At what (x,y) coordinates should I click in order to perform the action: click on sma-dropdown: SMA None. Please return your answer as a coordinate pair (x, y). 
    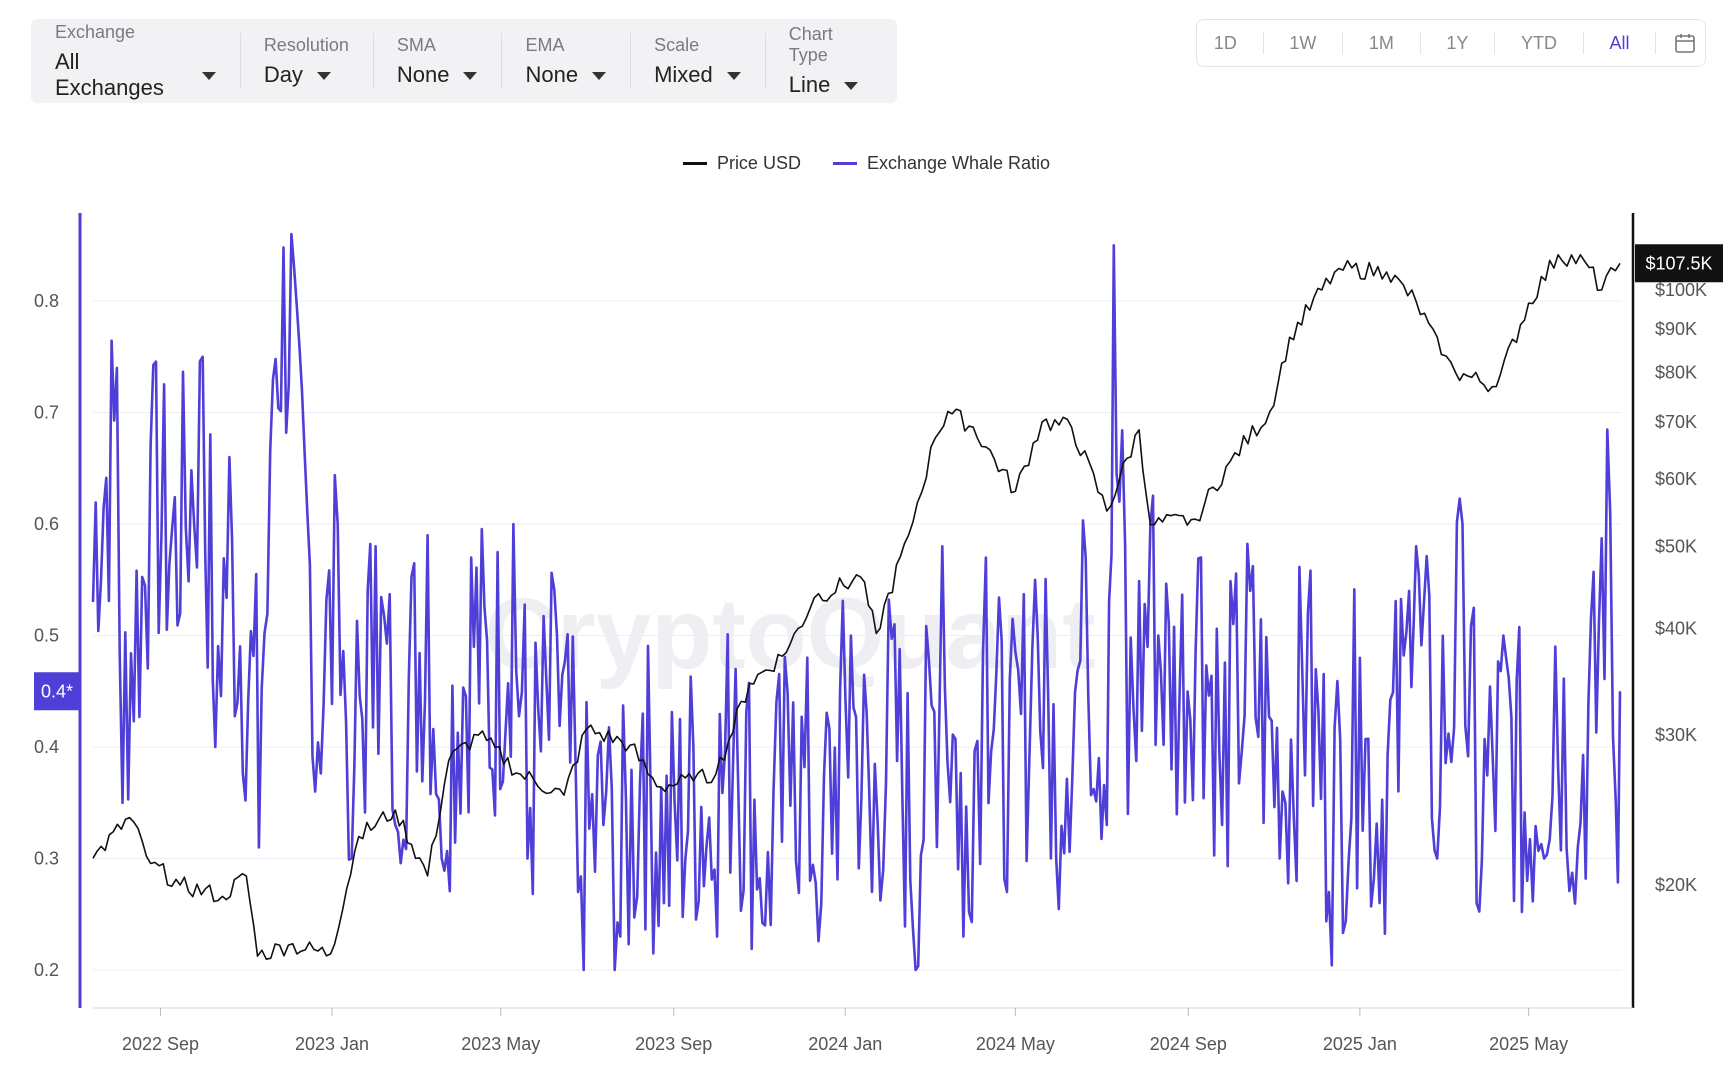
    Looking at the image, I should click on (437, 61).